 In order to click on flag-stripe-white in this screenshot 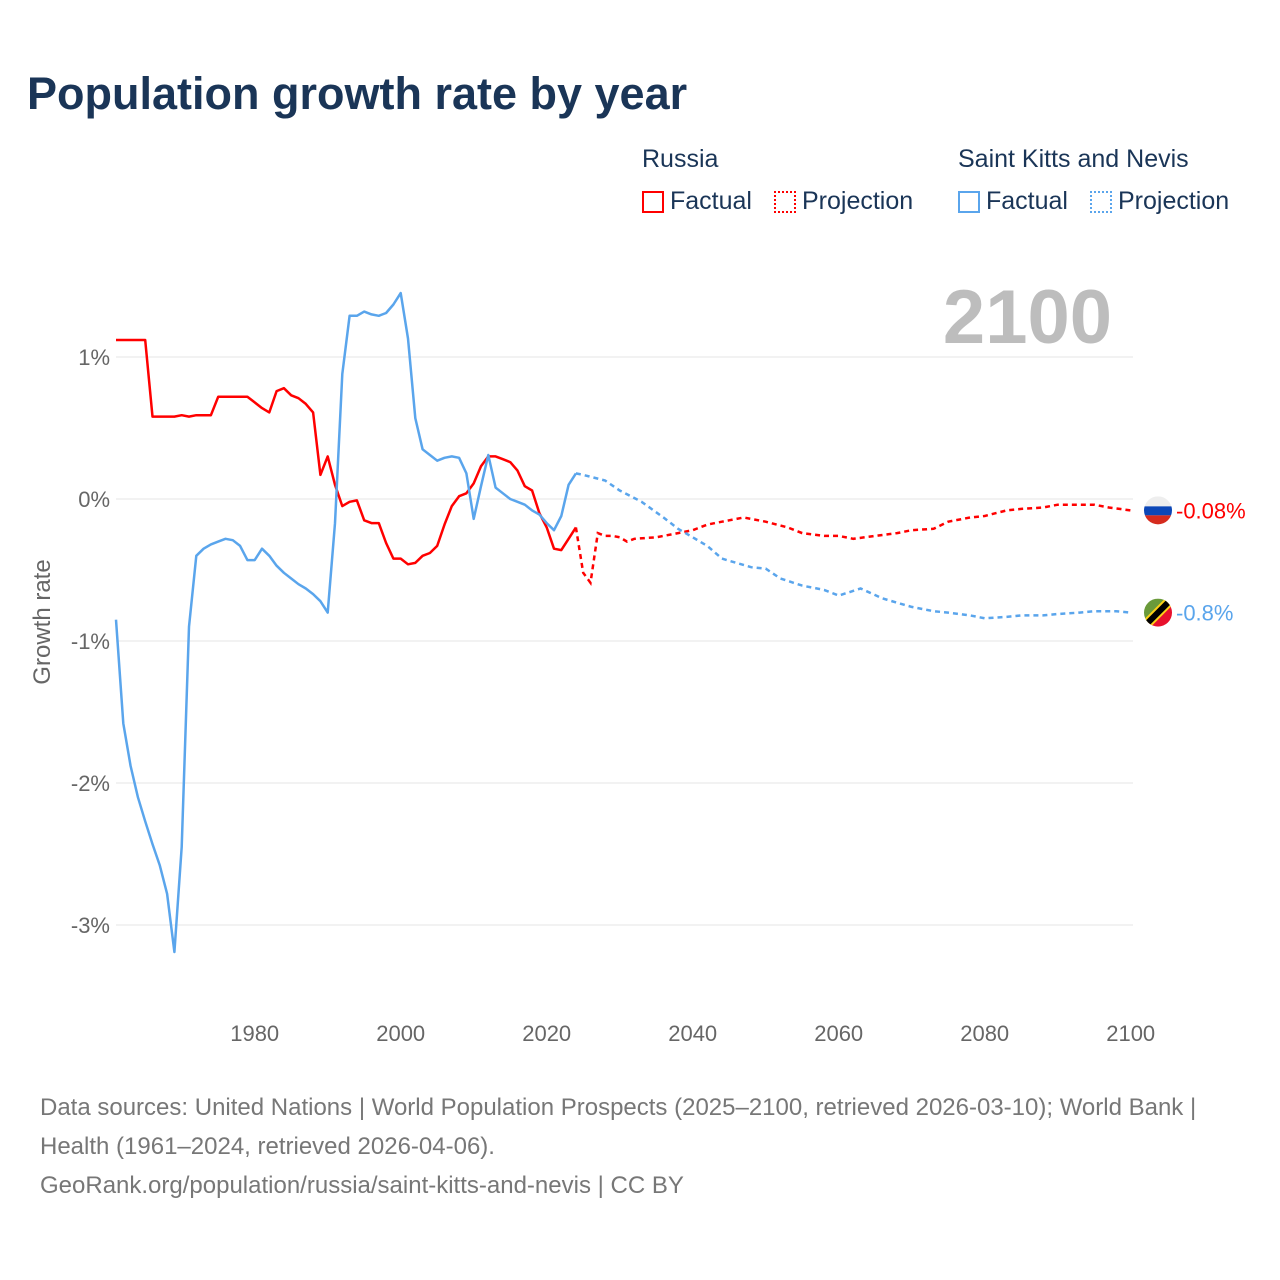, I will do `click(1158, 501)`.